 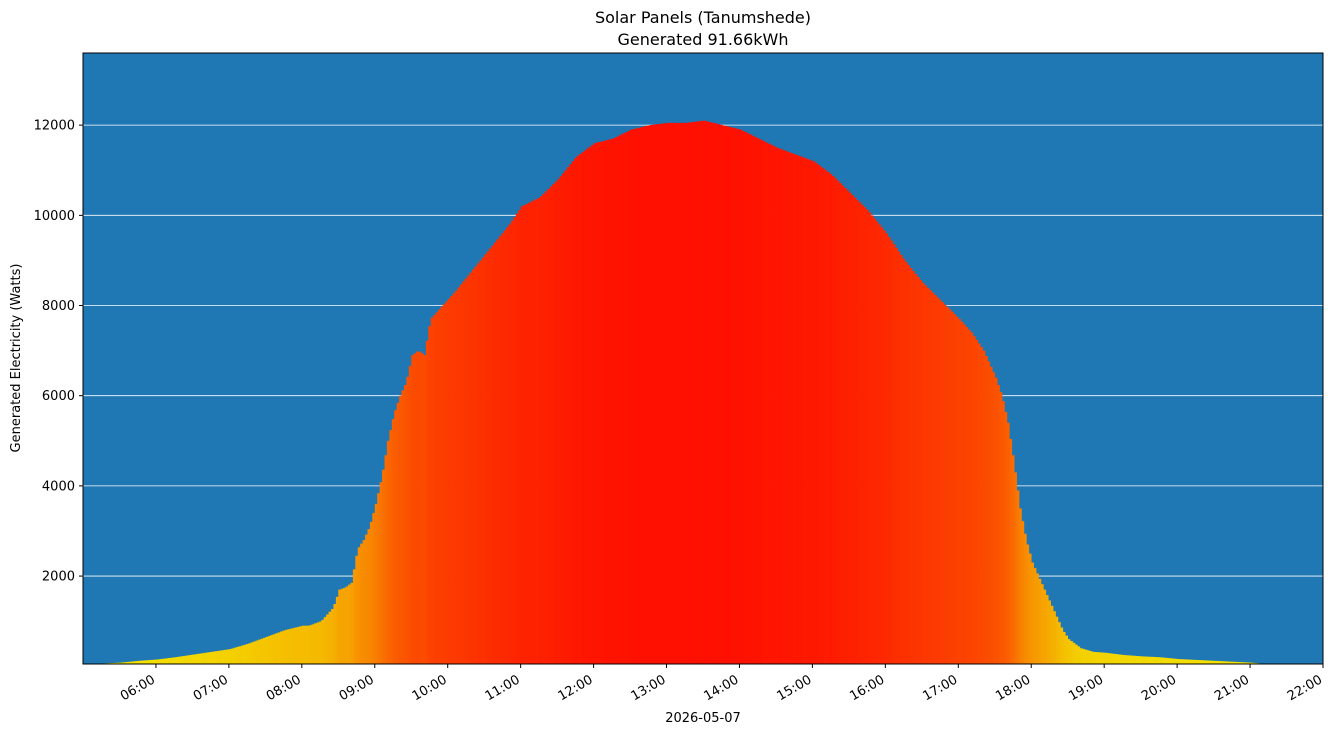 I want to click on y-tick-label: 8000, so click(x=58, y=306).